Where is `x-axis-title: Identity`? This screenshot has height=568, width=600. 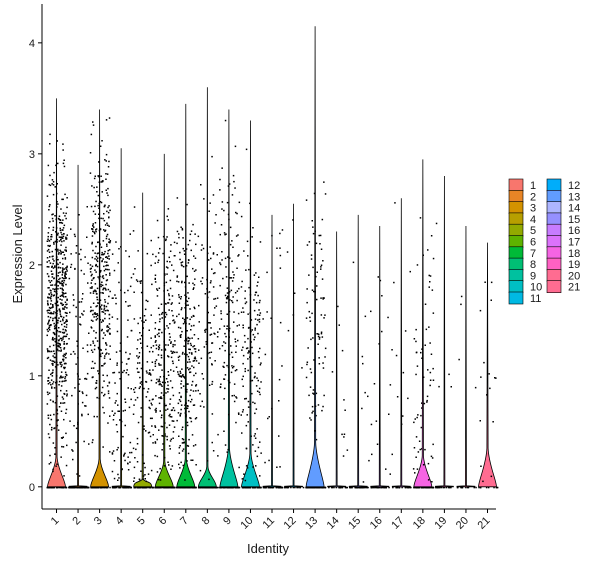
x-axis-title: Identity is located at coordinates (268, 548).